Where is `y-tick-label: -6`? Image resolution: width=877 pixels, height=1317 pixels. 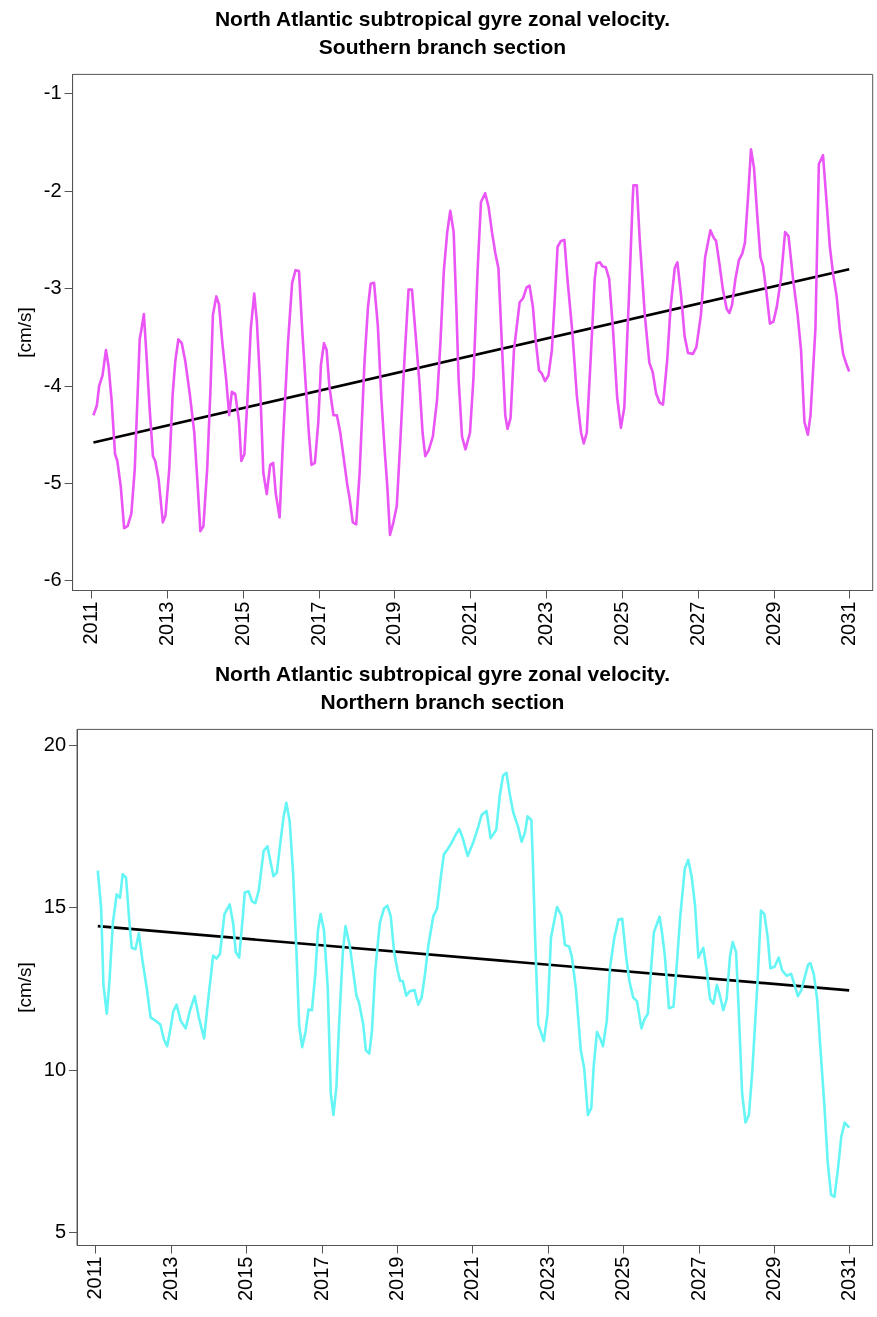
y-tick-label: -6 is located at coordinates (52, 579).